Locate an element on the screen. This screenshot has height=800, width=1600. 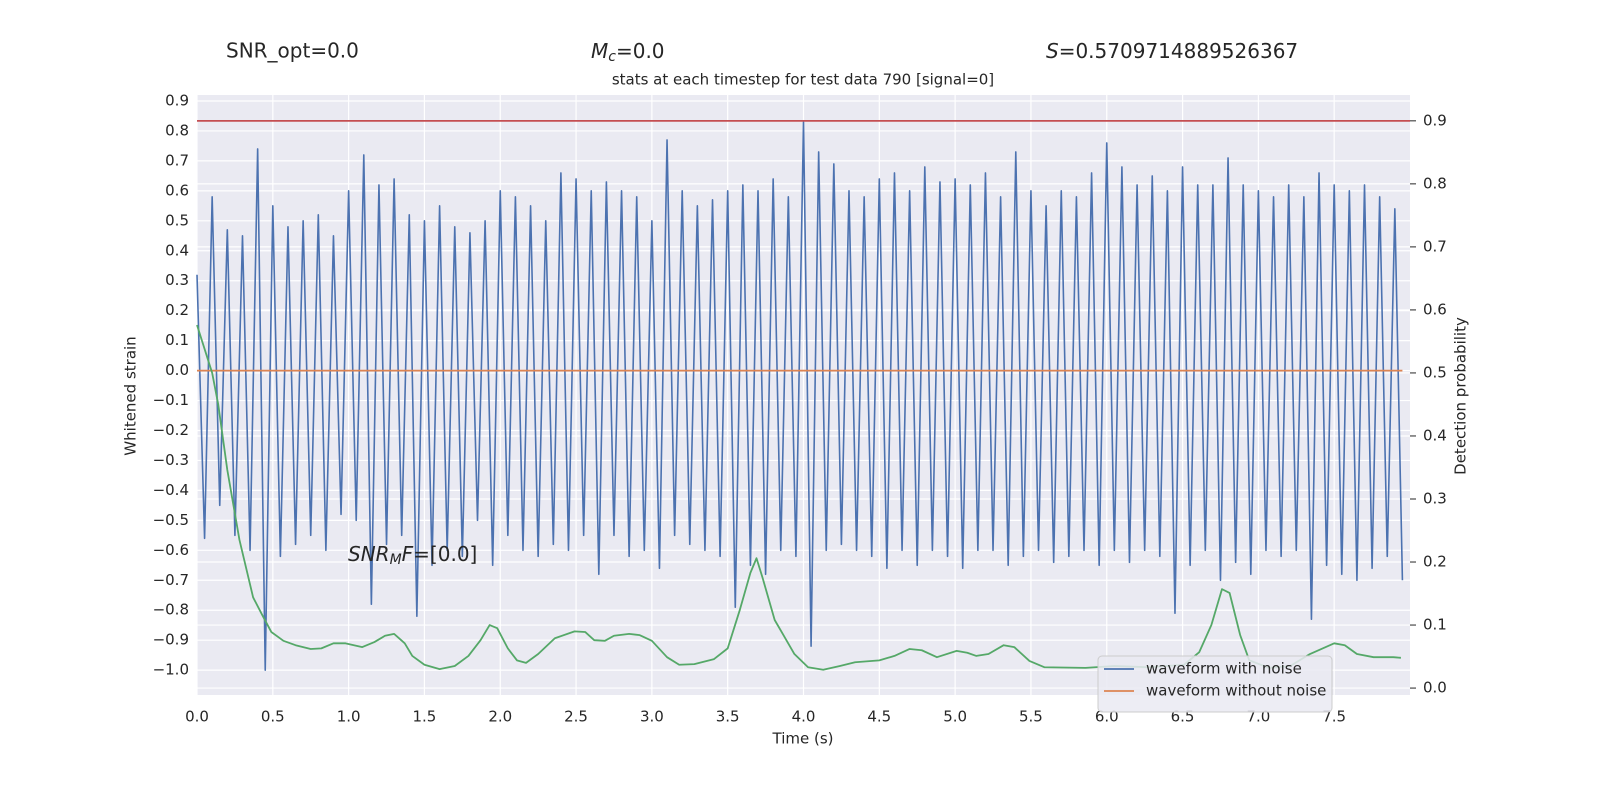
value: =0.5709714889526367 is located at coordinates (1178, 51).